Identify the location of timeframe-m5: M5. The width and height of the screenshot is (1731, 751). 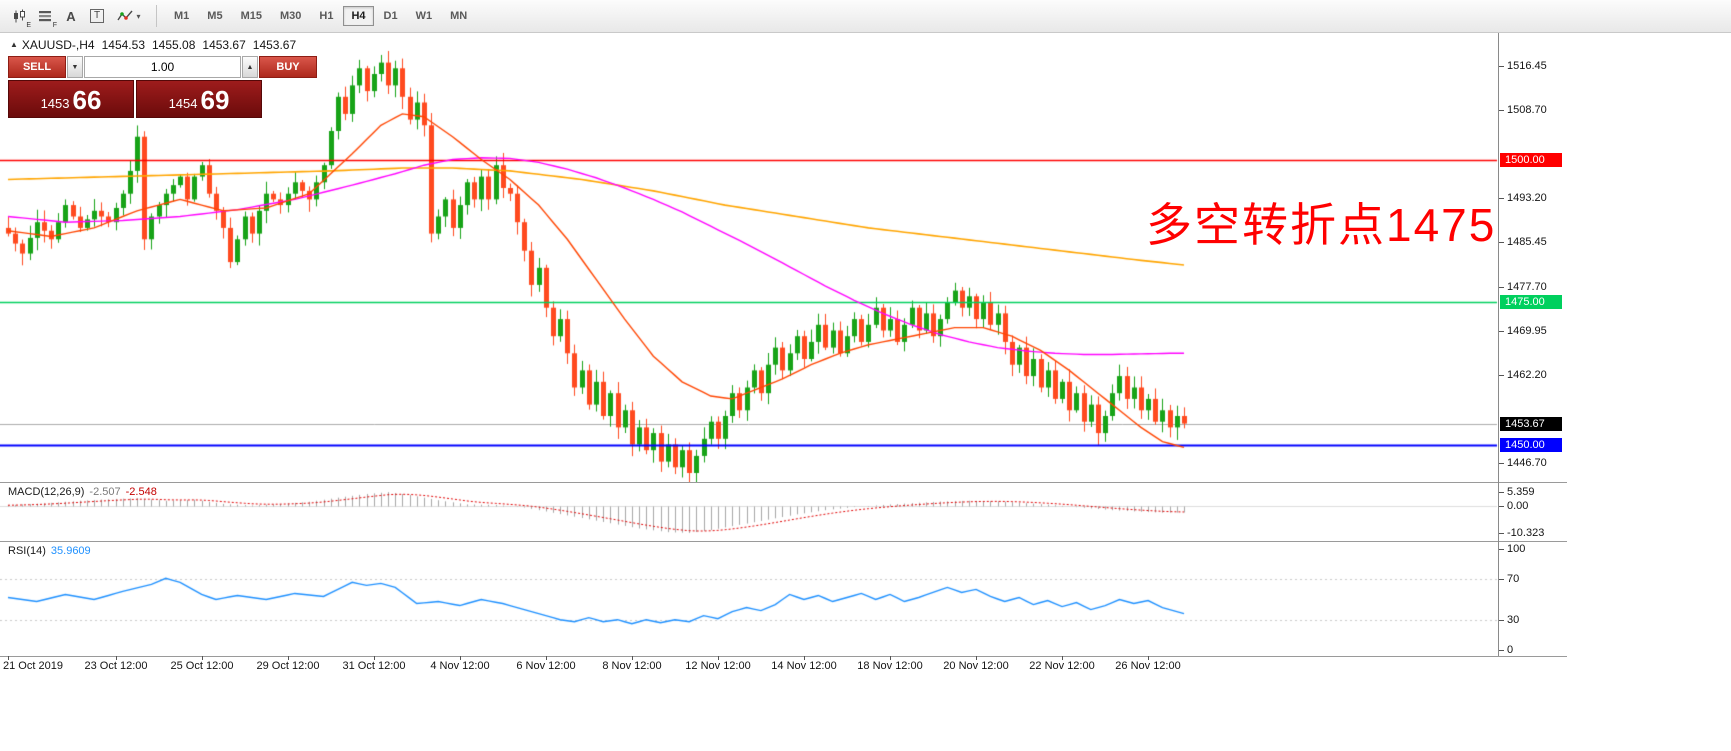
(215, 16).